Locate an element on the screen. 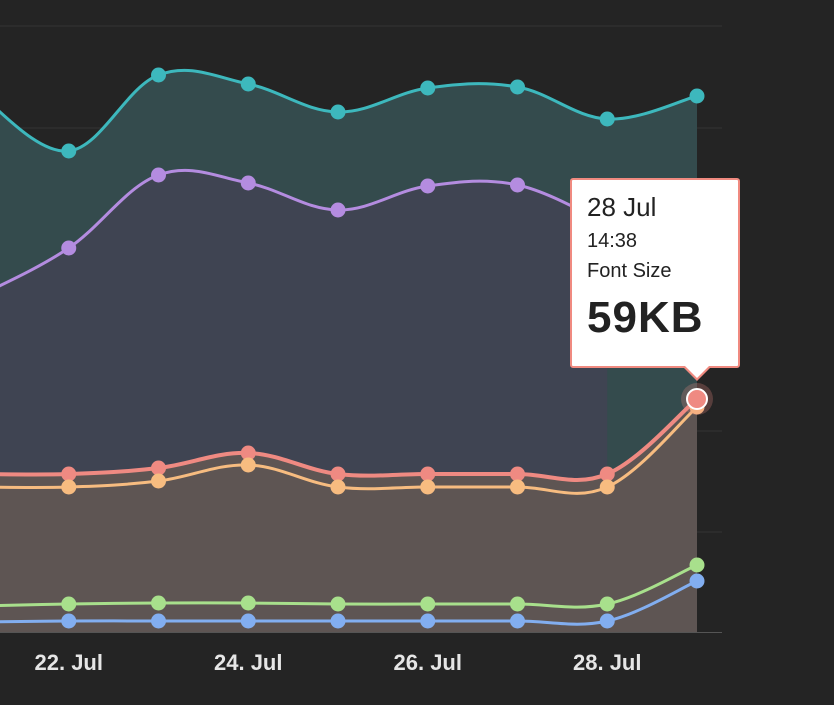  tooltip-date: 28 Jul is located at coordinates (662, 207).